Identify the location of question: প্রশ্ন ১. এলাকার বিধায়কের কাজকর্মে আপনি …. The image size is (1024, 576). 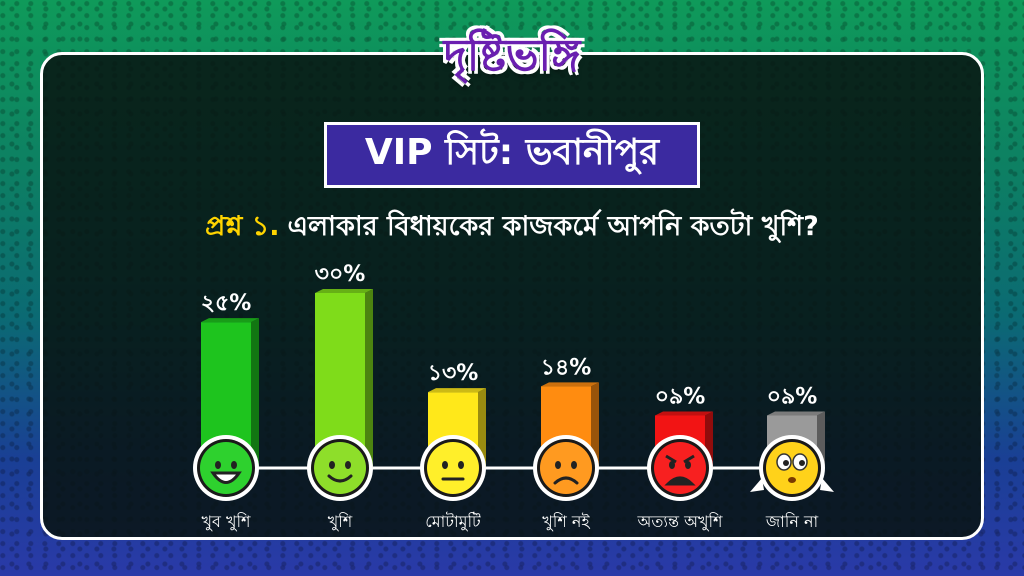
(512, 228).